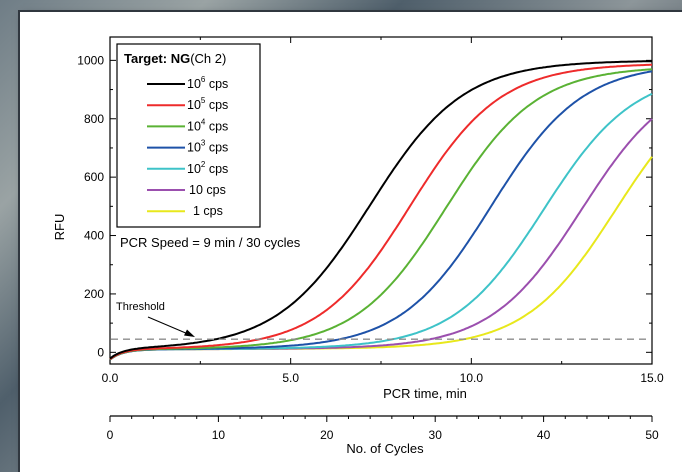 This screenshot has width=682, height=472. Describe the element at coordinates (210, 242) in the screenshot. I see `pcr-speed-annotation: PCR Speed = 9 min / 30 cycles` at that location.